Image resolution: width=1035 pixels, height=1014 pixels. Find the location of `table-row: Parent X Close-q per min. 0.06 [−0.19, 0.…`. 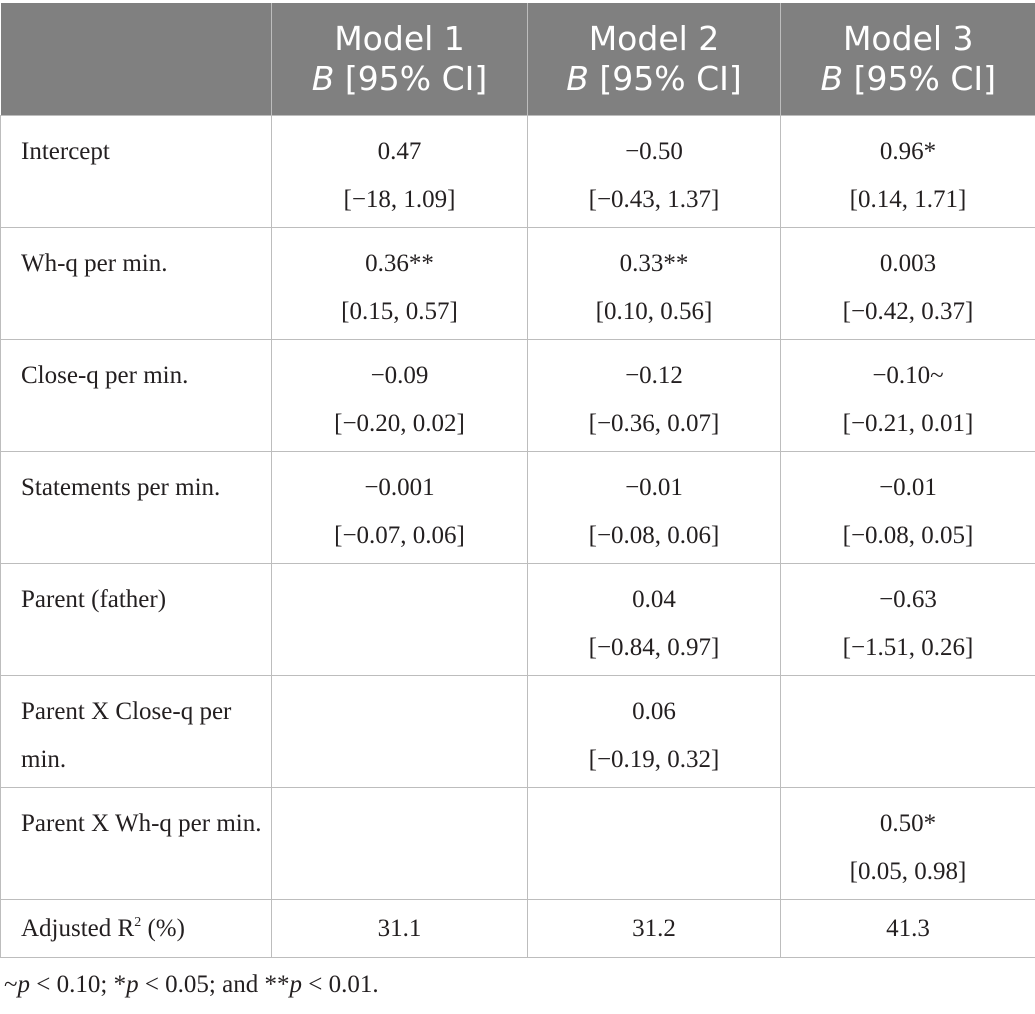

table-row: Parent X Close-q per min. 0.06 [−0.19, 0.… is located at coordinates (517, 731).